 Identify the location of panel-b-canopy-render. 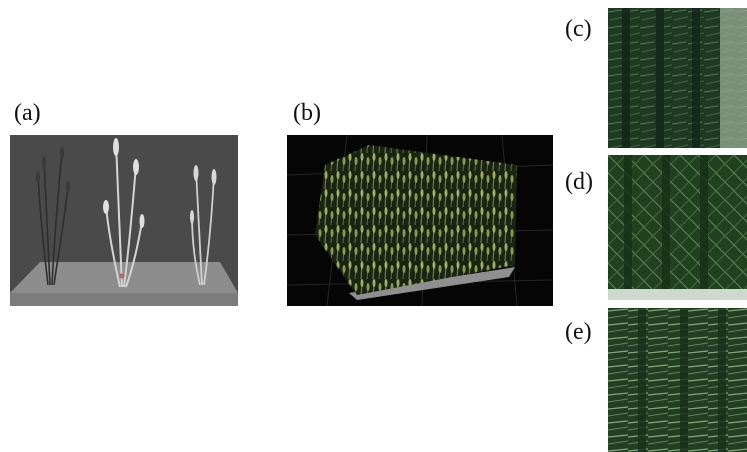
(420, 220).